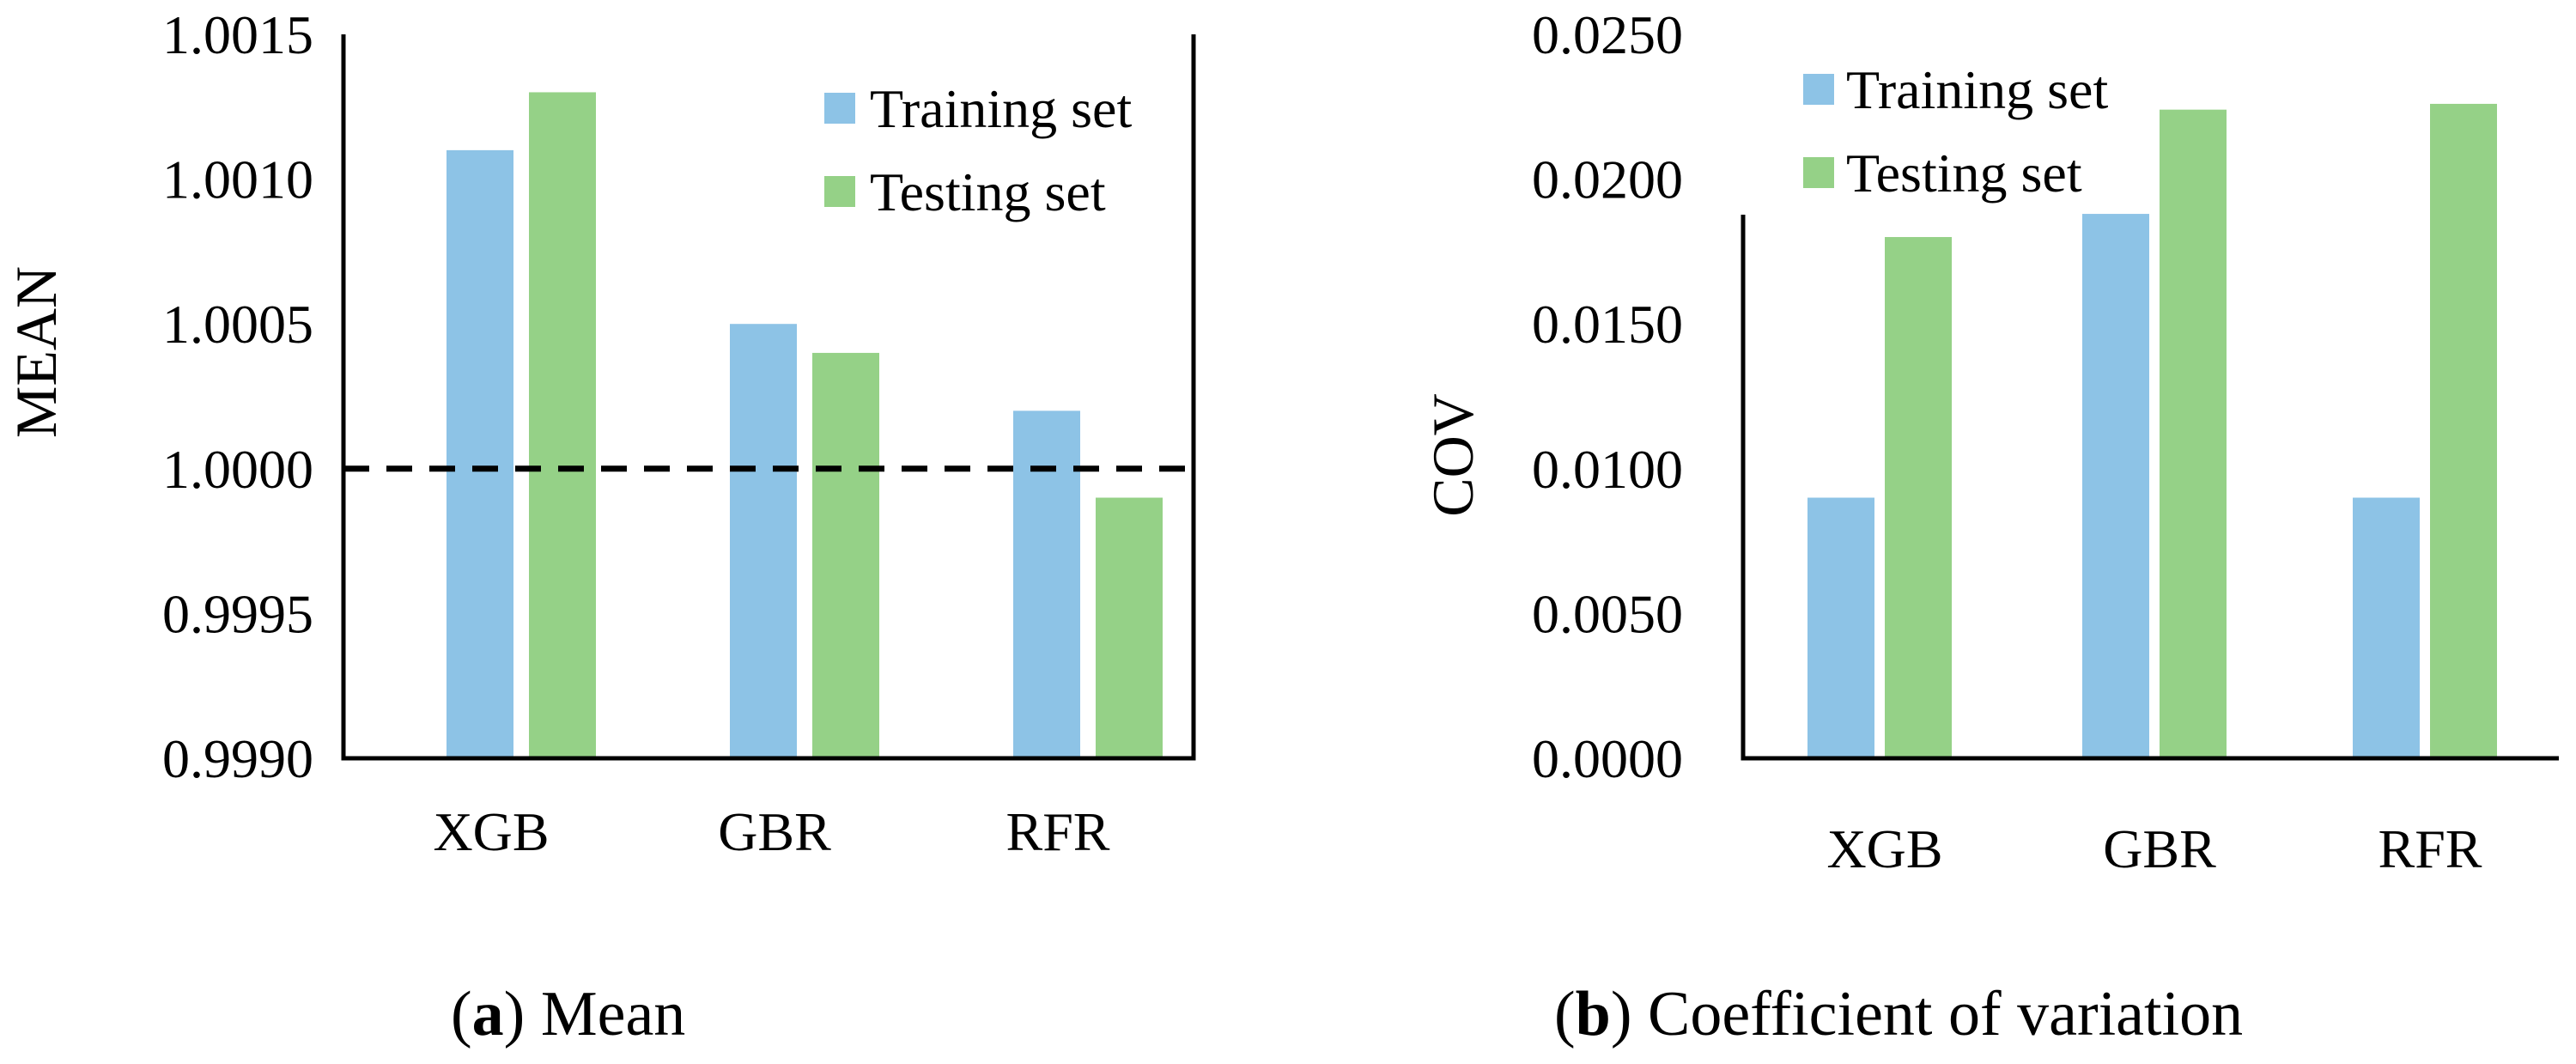 Image resolution: width=2576 pixels, height=1064 pixels. What do you see at coordinates (238, 469) in the screenshot?
I see `panel-a-y-tick-label: 1.0000` at bounding box center [238, 469].